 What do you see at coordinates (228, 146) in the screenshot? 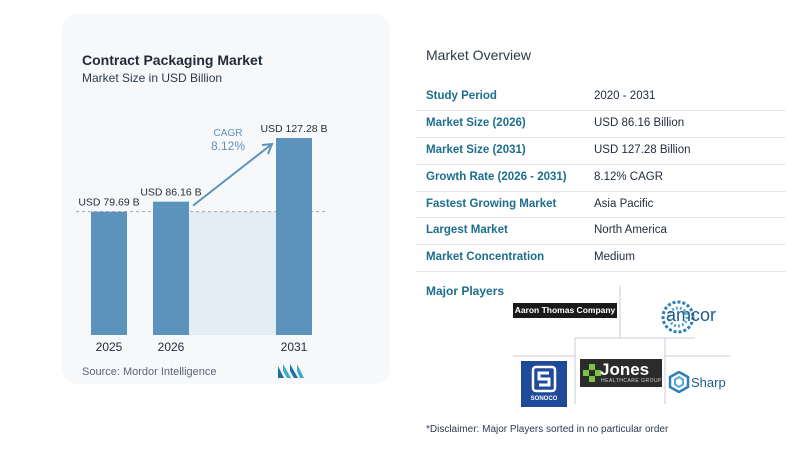
I see `cagr-value: 8.12%` at bounding box center [228, 146].